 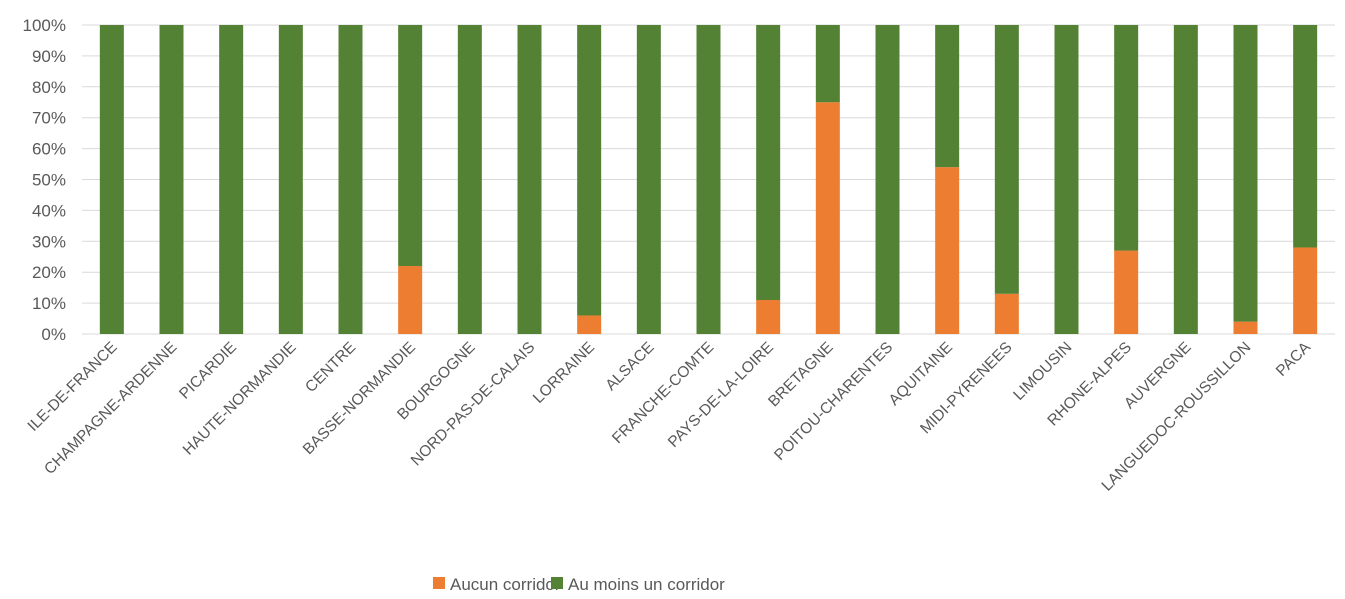 I want to click on y-tick-label: 40%, so click(x=49, y=210).